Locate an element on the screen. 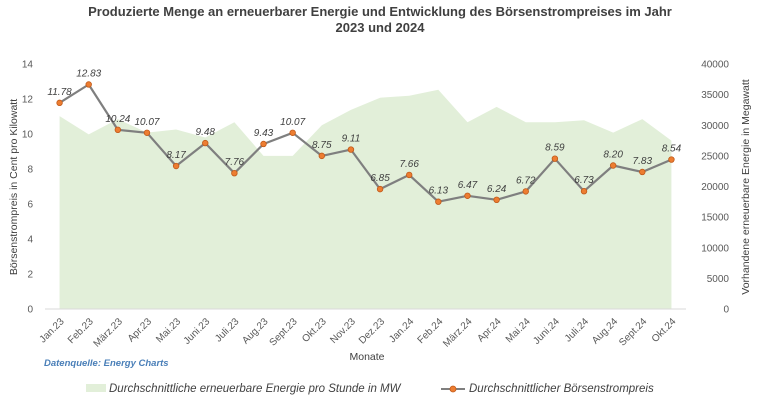 The width and height of the screenshot is (760, 410). x-tick-label: Juli.23 is located at coordinates (227, 330).